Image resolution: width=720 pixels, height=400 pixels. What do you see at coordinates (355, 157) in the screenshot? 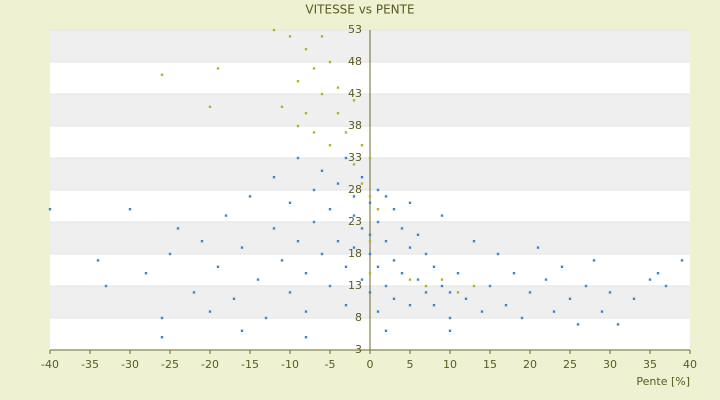
I see `y-tick-label: 33` at bounding box center [355, 157].